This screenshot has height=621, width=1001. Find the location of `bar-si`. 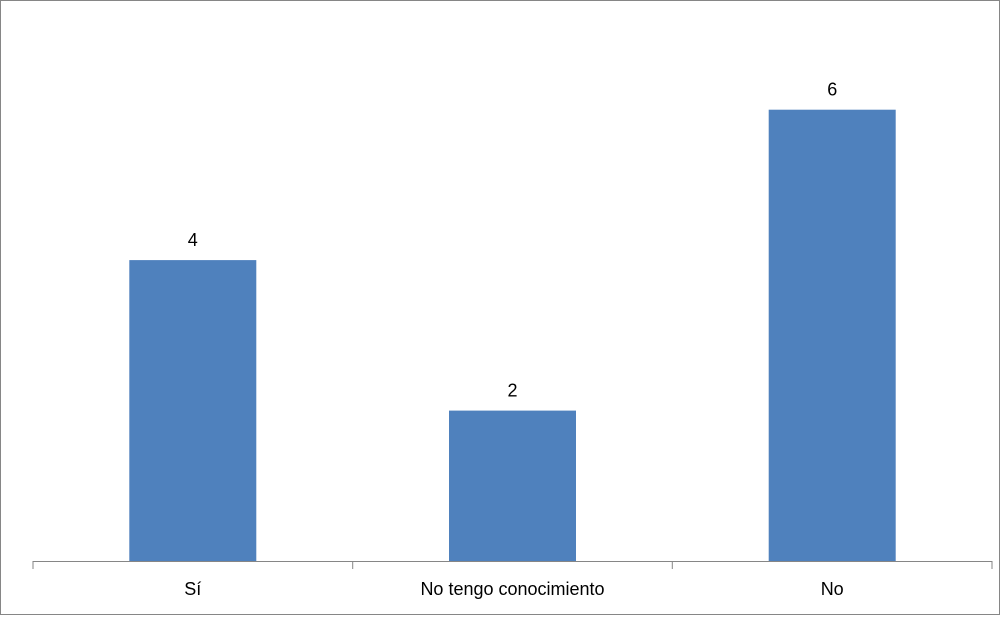

bar-si is located at coordinates (193, 410).